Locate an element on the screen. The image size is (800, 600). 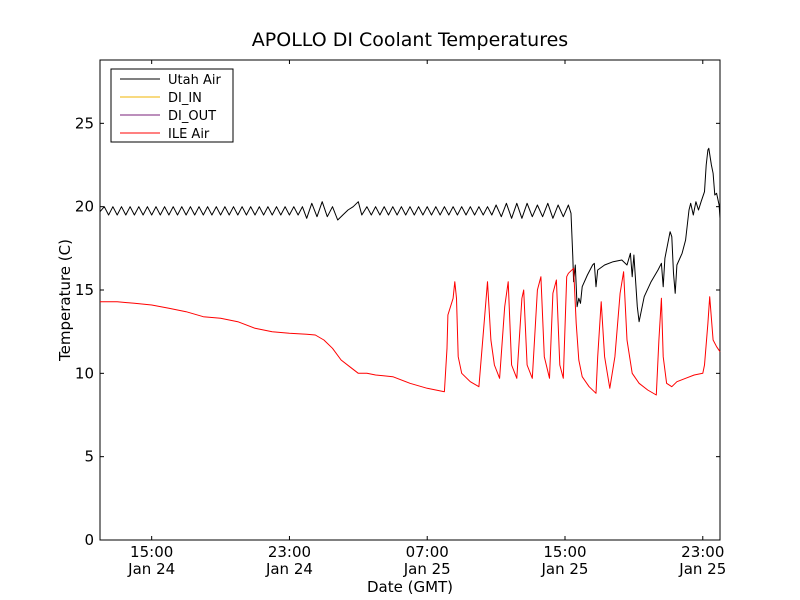
legend-box is located at coordinates (172, 105).